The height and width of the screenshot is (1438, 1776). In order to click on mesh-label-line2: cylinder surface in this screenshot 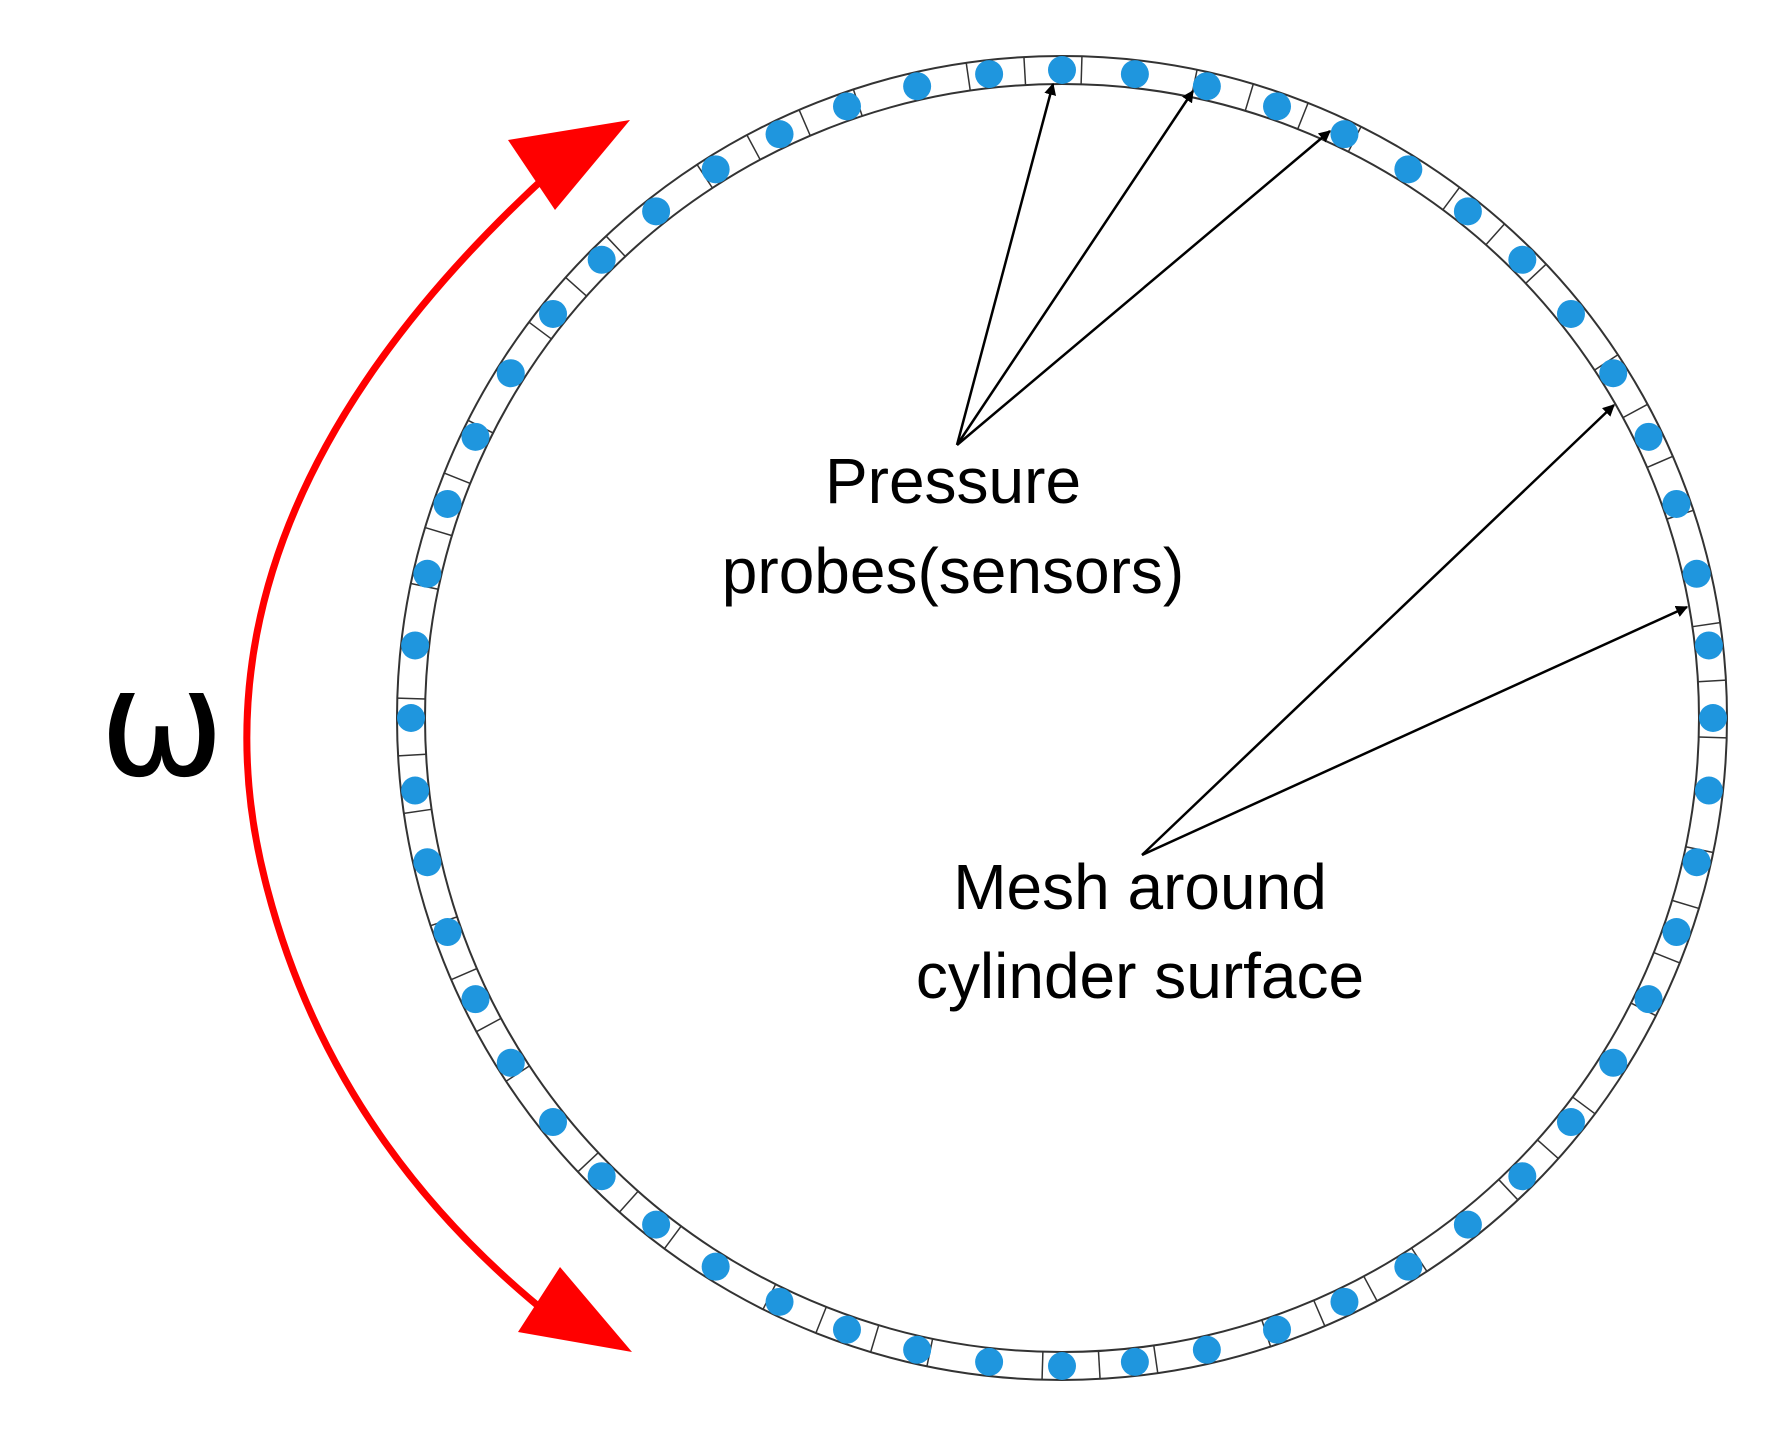, I will do `click(1140, 976)`.